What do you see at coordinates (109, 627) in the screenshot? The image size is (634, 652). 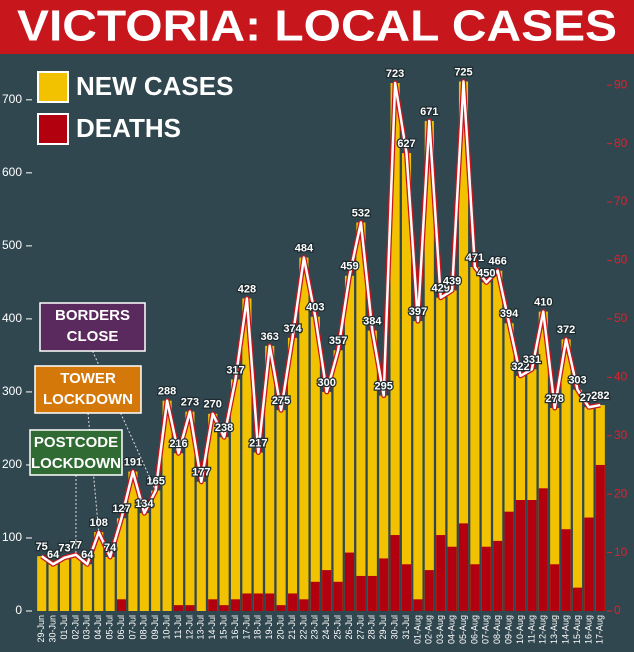 I see `x-tick-label: 05-Jul` at bounding box center [109, 627].